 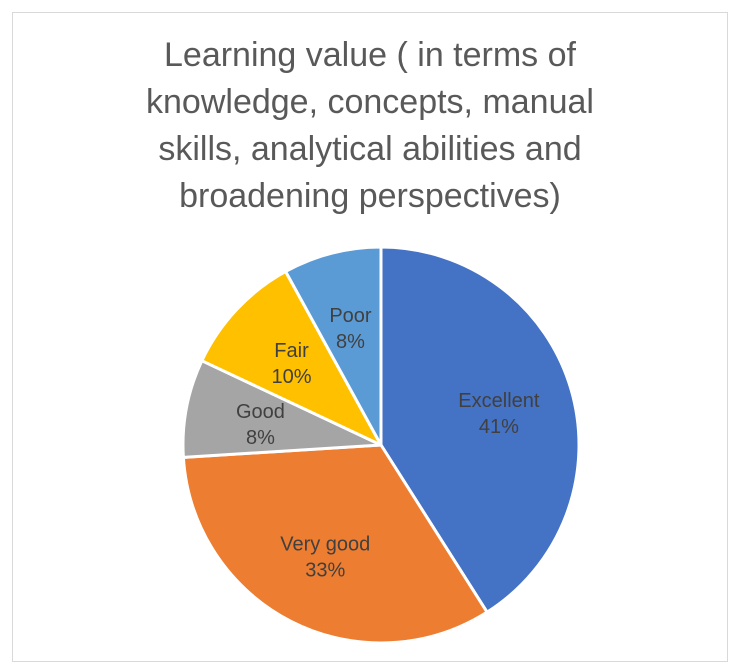 What do you see at coordinates (370, 102) in the screenshot?
I see `chart-title-line-2: knowledge, concepts, manual` at bounding box center [370, 102].